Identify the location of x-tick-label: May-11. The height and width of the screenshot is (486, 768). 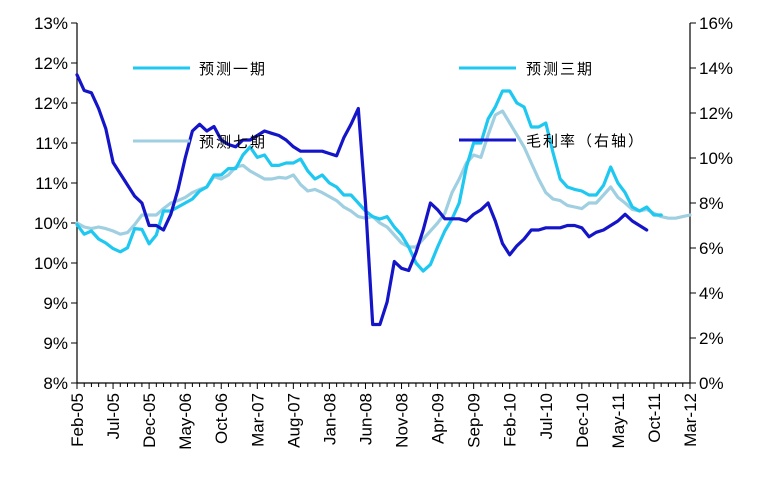
(618, 420).